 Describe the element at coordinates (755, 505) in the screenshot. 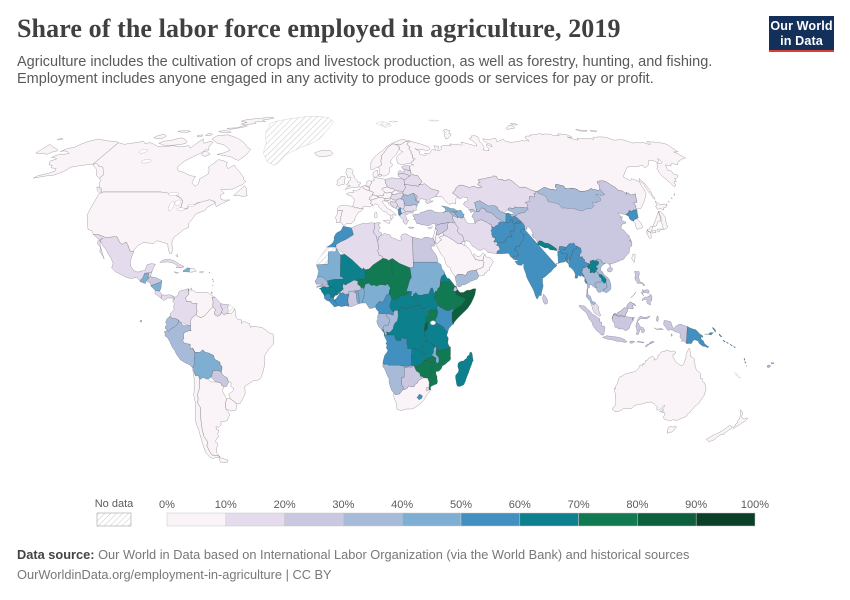

I see `svg-text: 100%` at that location.